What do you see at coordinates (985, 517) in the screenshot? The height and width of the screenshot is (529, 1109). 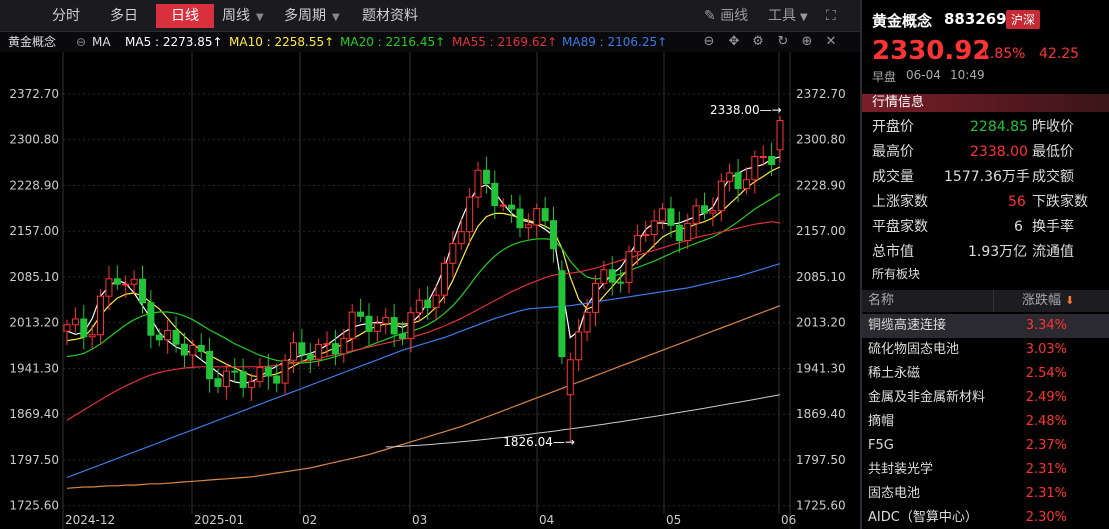 I see `sector-row: AIDC（智算中心） 2.30%` at bounding box center [985, 517].